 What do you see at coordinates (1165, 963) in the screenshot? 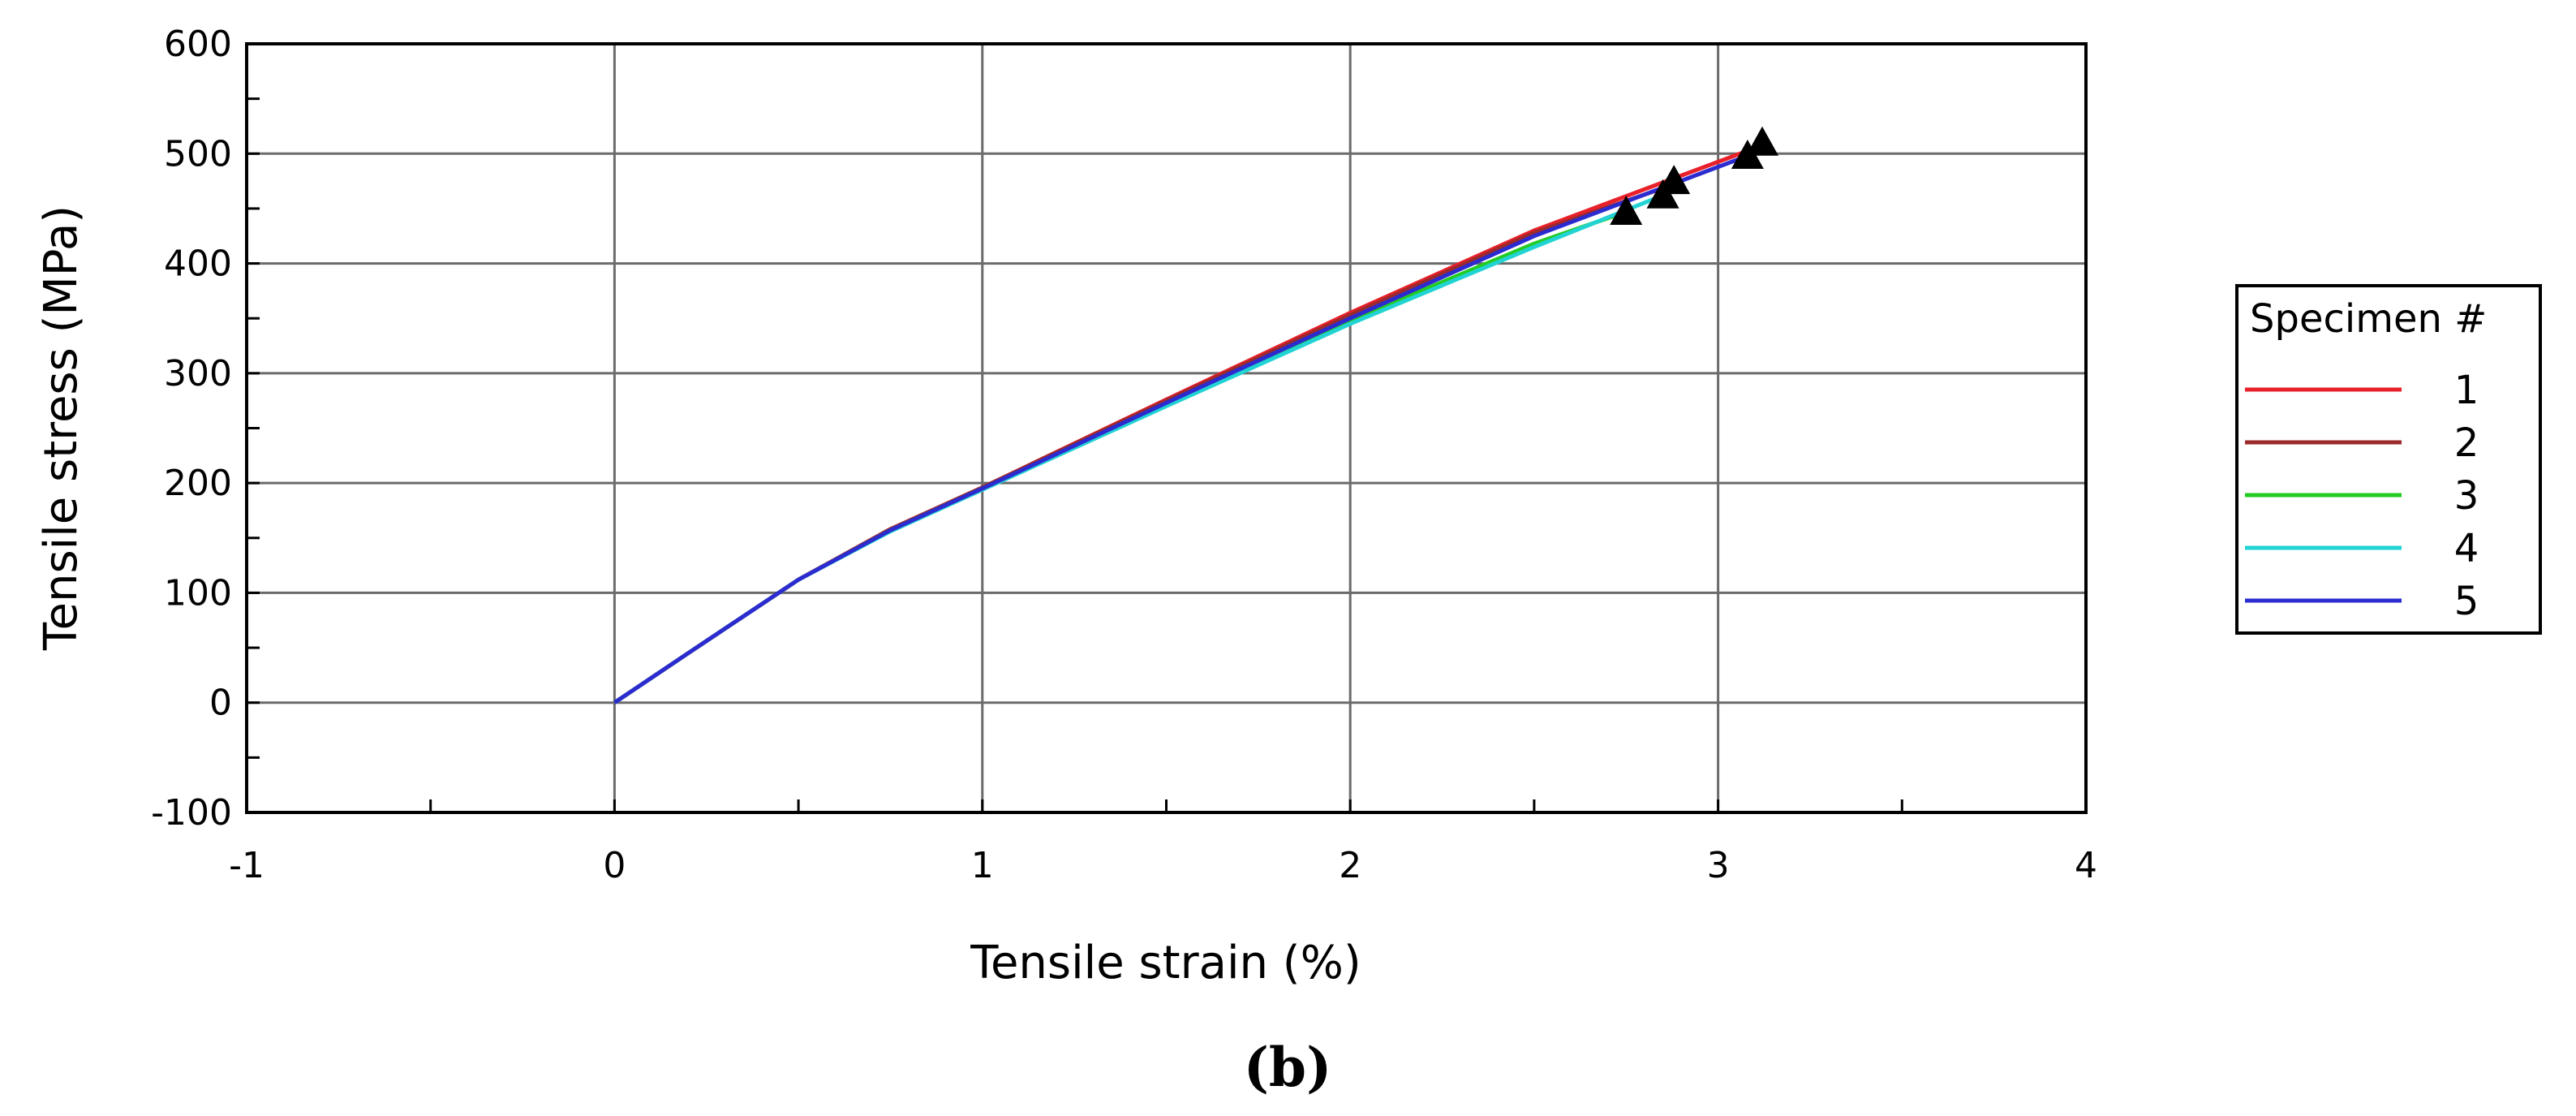
I see `x-axis-title: Tensile strain (%)` at bounding box center [1165, 963].